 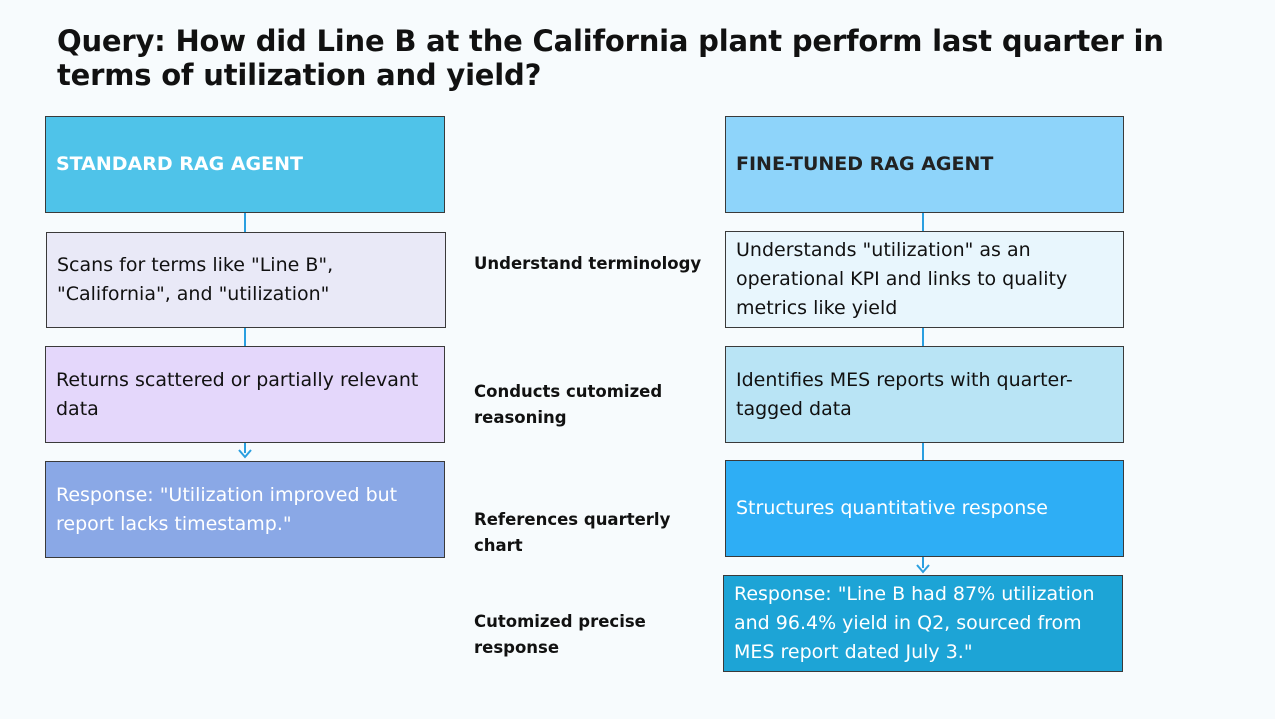 What do you see at coordinates (568, 404) in the screenshot?
I see `label-customized-reasoning: Conducts cutomized reasoning` at bounding box center [568, 404].